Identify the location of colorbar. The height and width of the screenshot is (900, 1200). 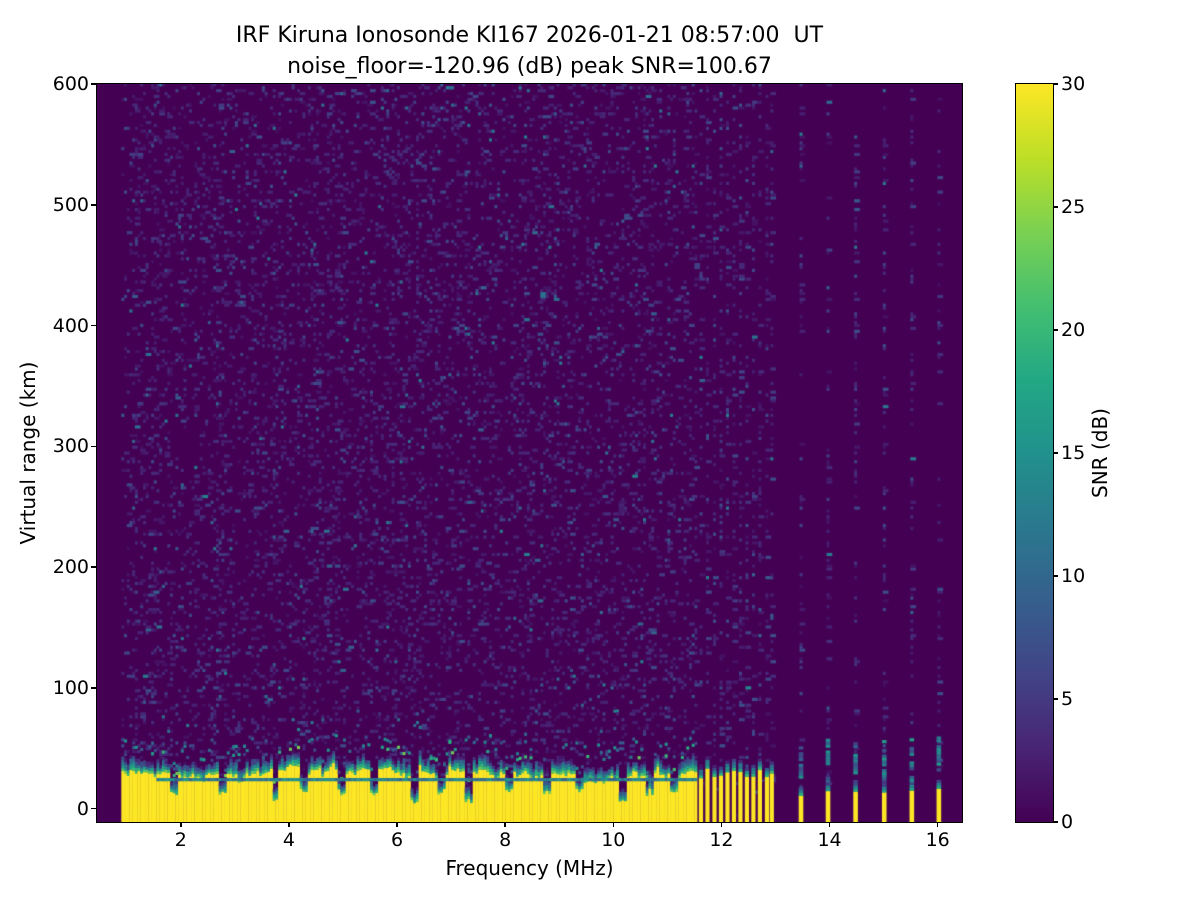
(1034, 453).